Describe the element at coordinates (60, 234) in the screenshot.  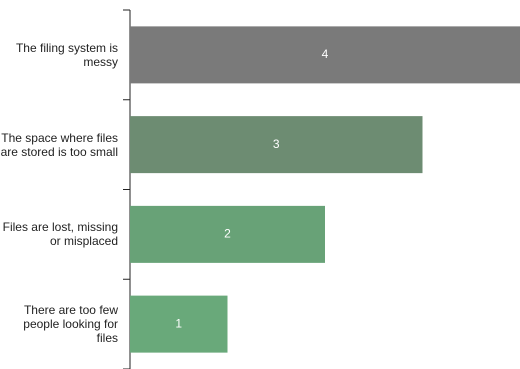
I see `category-label: Files are lost, missing or misplaced` at that location.